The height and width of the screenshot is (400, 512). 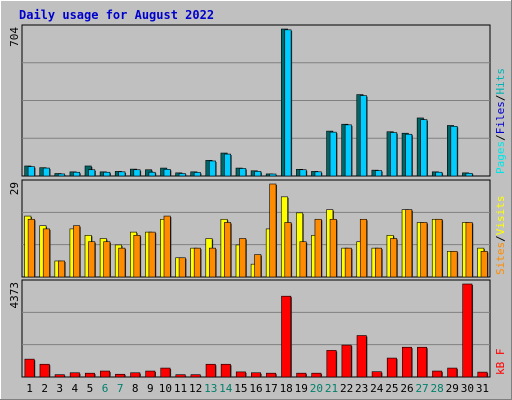 I want to click on legend-item: Hits, so click(x=500, y=81).